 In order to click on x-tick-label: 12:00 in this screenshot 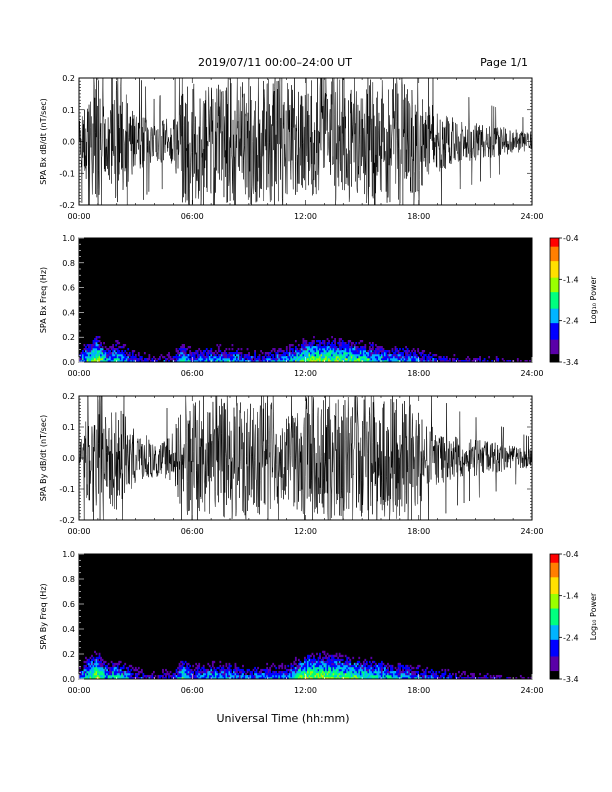, I will do `click(305, 690)`.